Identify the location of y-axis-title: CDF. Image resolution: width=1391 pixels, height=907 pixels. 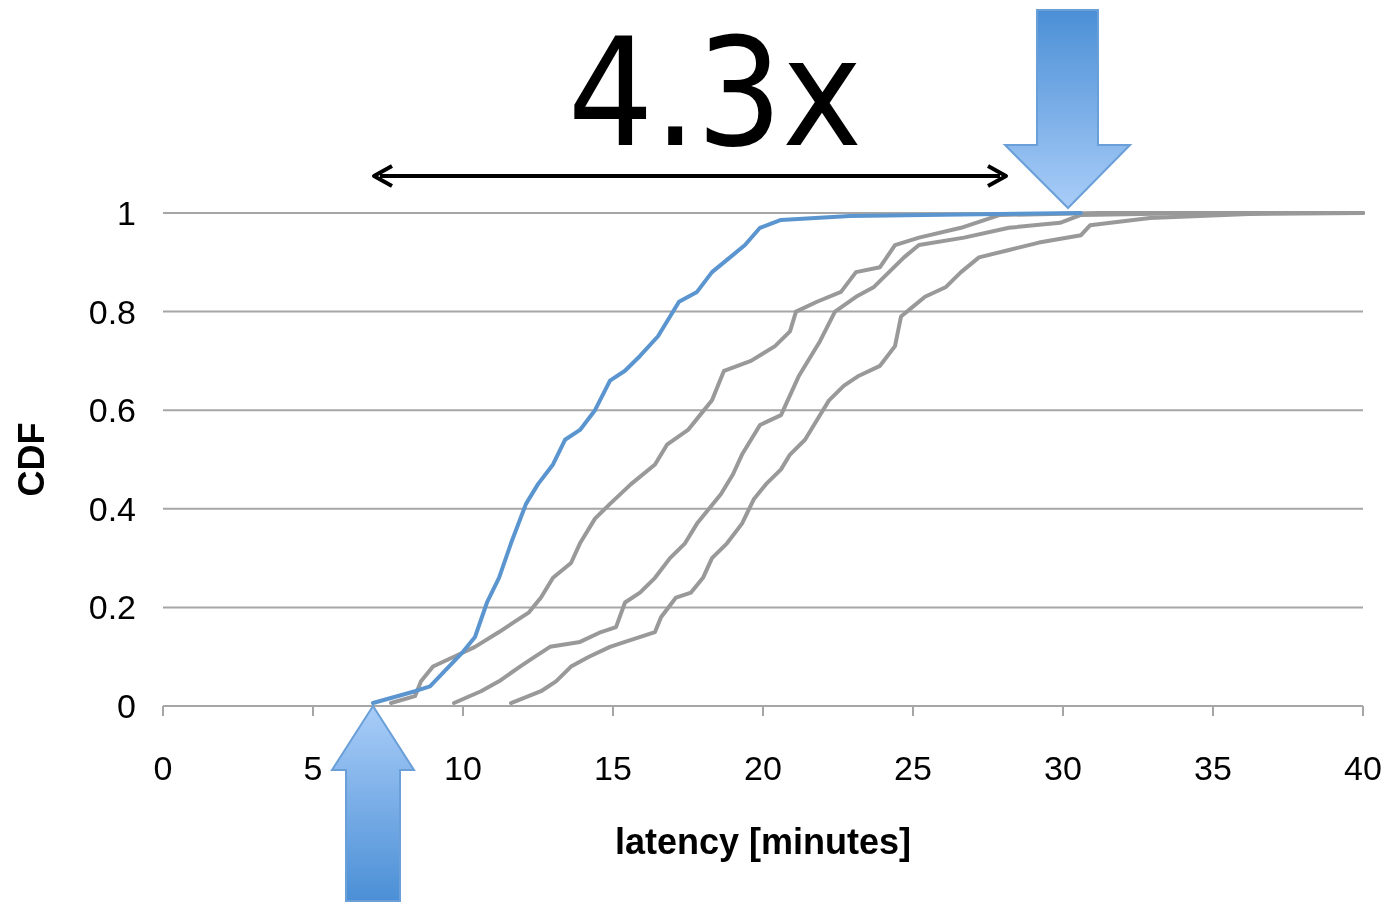
(31, 459).